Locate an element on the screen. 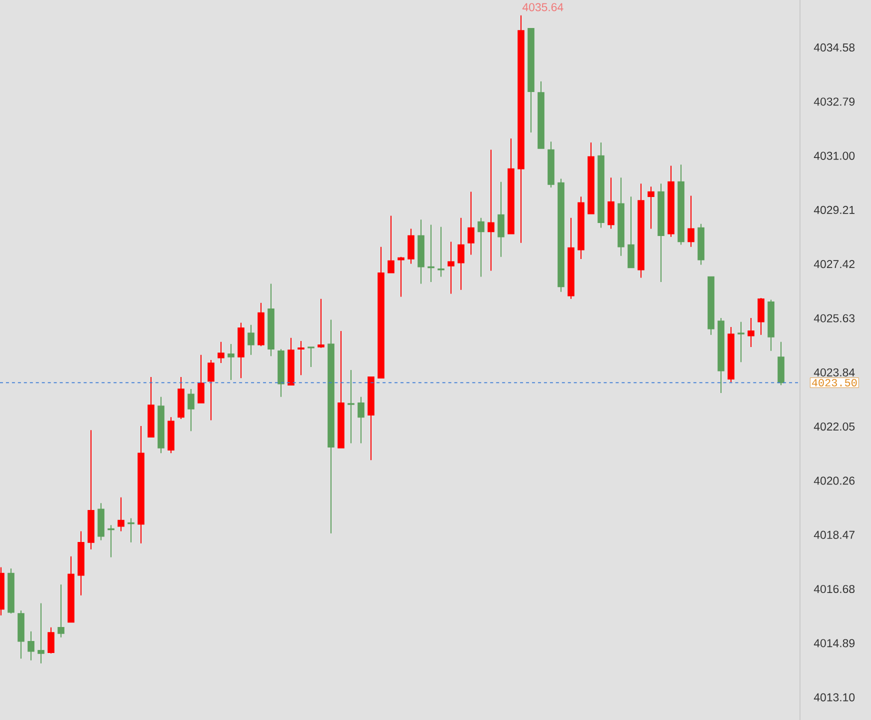 The image size is (871, 720). y-tick-label: 4034.58 is located at coordinates (834, 47).